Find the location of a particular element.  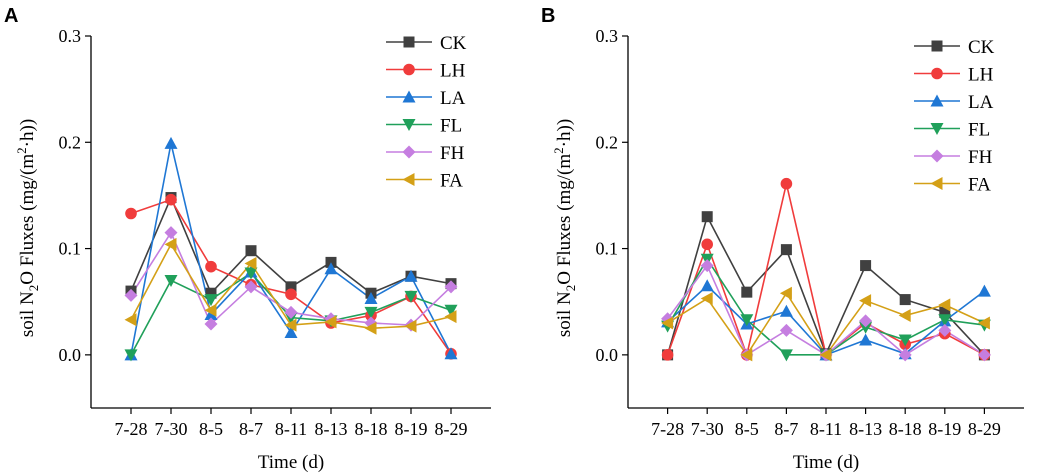

legend-label-lh: LH is located at coordinates (981, 75).